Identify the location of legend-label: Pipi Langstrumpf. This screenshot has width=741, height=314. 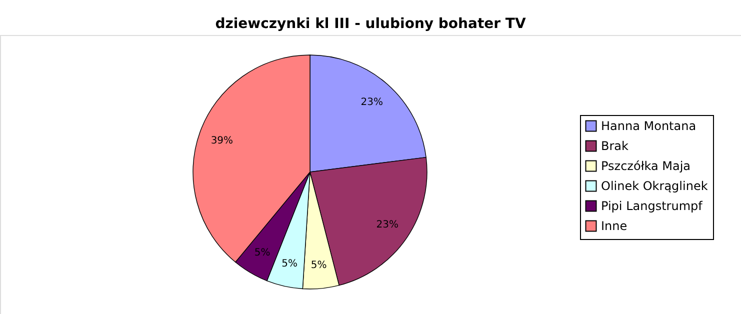
(652, 206).